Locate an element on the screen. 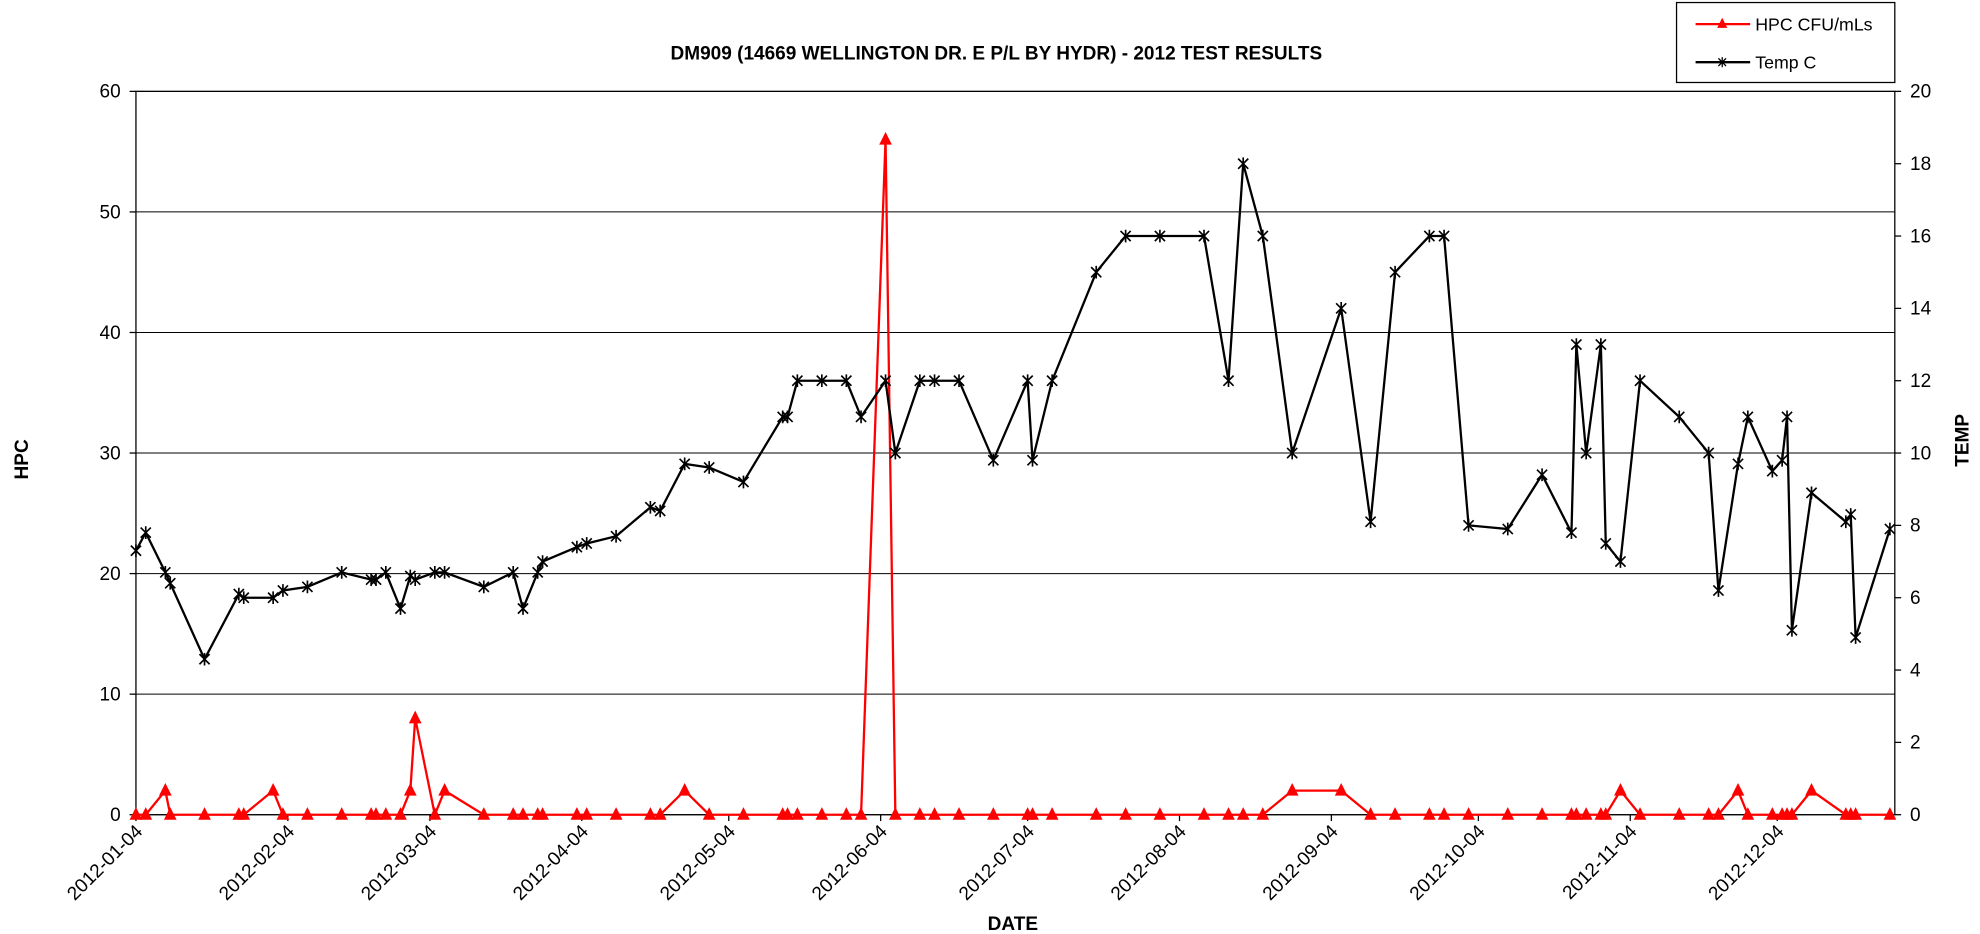 This screenshot has width=1980, height=934. y2-tick-label: 12 is located at coordinates (1920, 381).